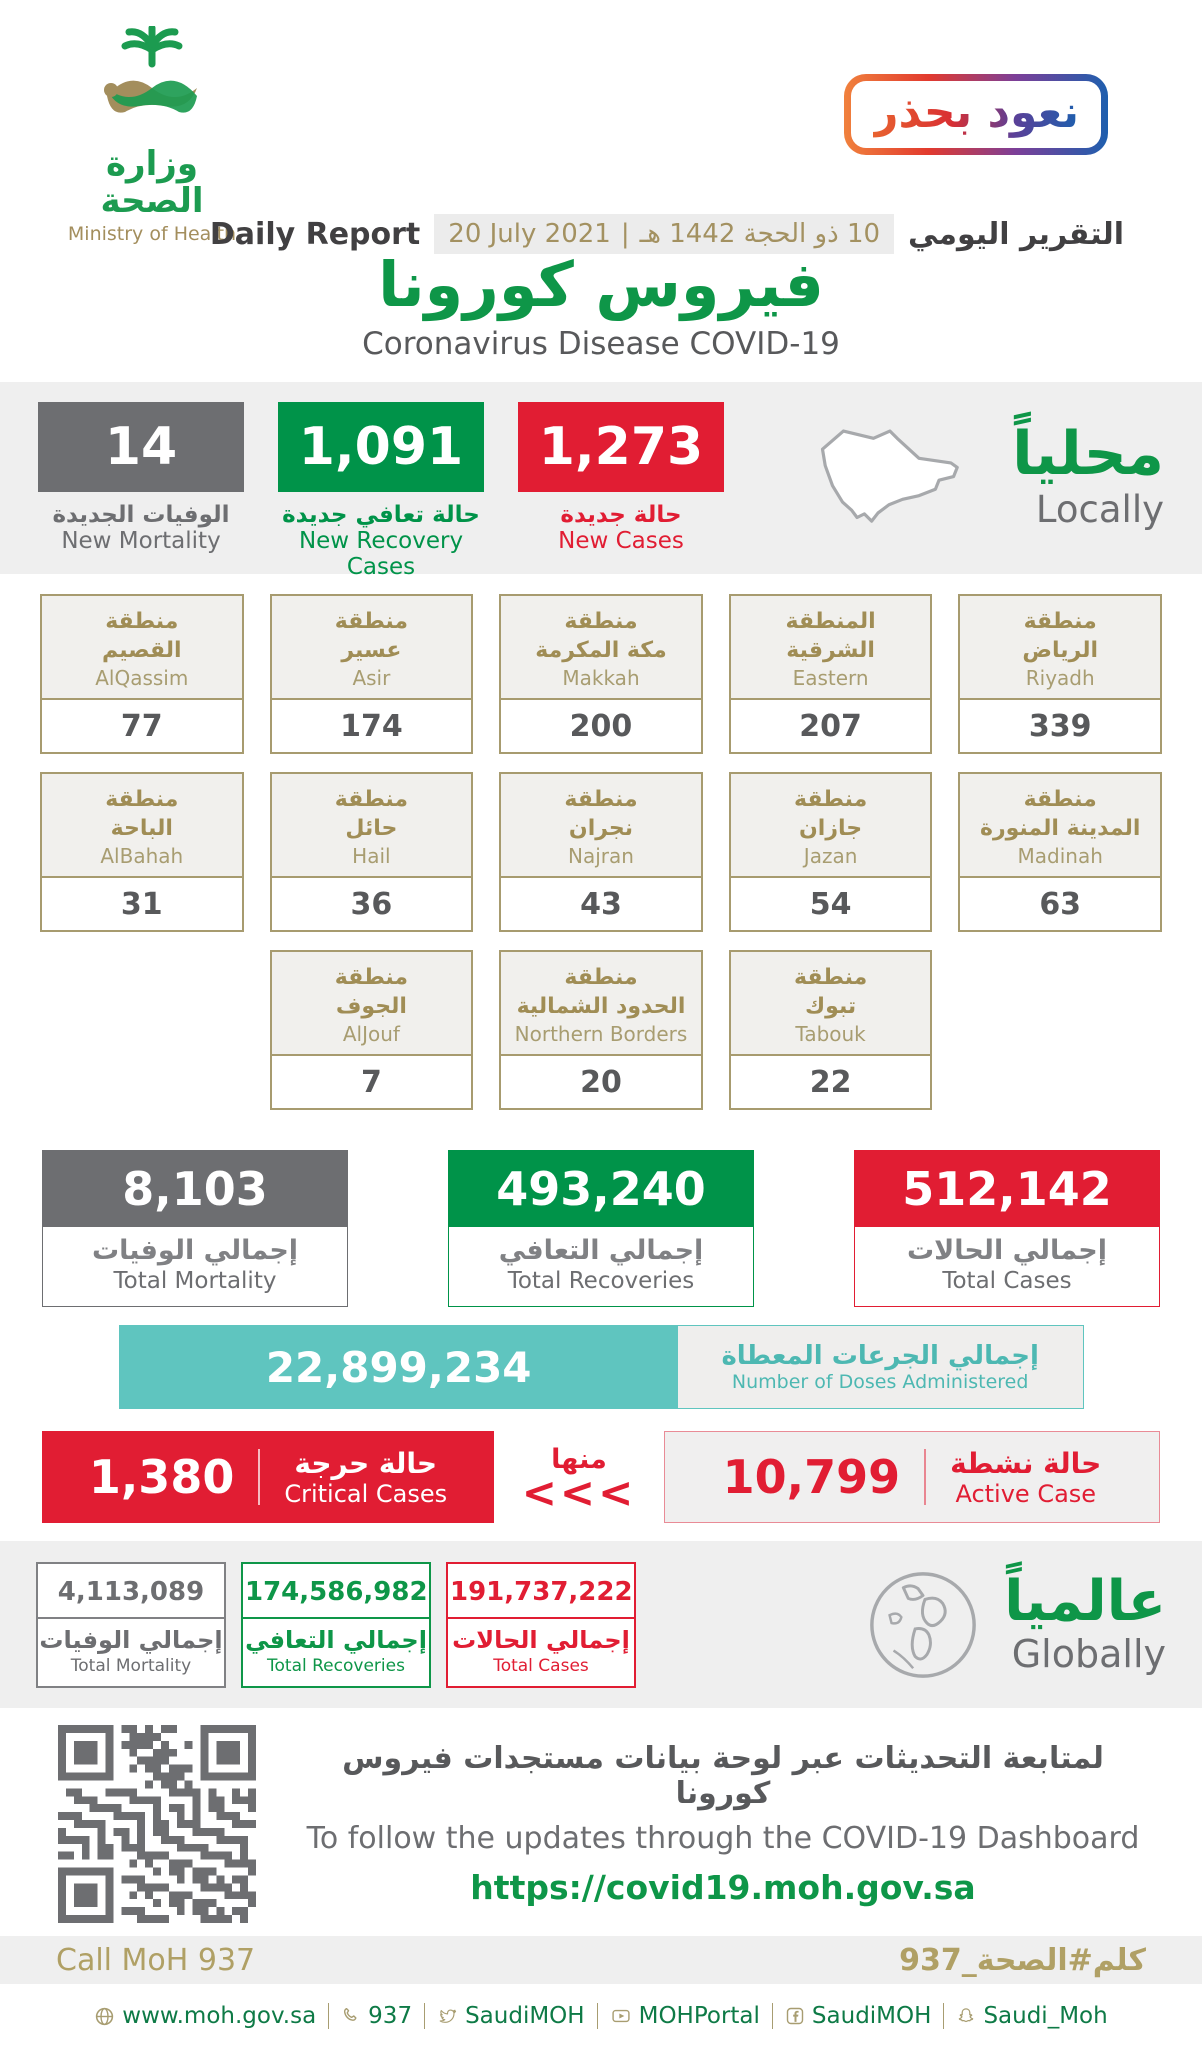 The width and height of the screenshot is (1202, 2048). Describe the element at coordinates (541, 1591) in the screenshot. I see `global-cases-value: 191,737,222` at that location.